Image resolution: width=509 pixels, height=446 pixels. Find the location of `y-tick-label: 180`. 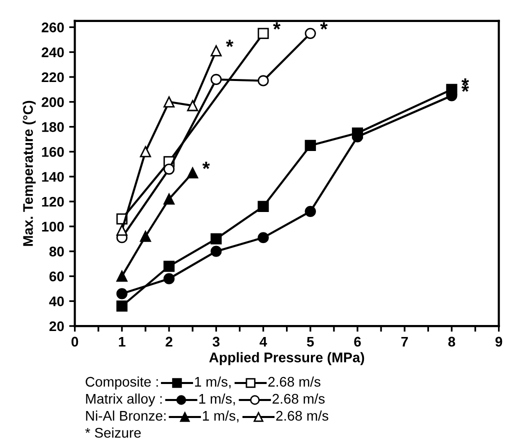

y-tick-label: 180 is located at coordinates (53, 127).